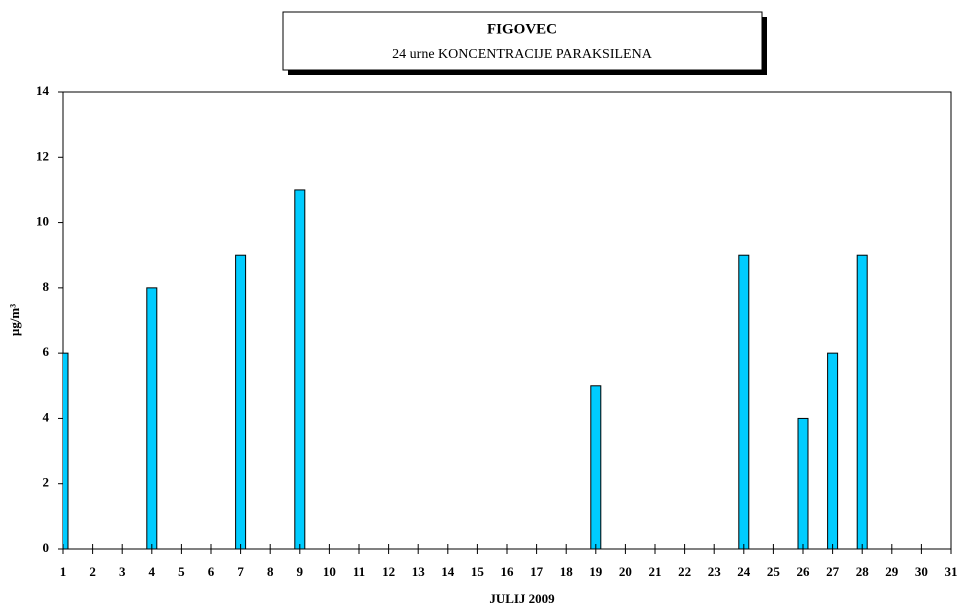 The height and width of the screenshot is (610, 962). Describe the element at coordinates (14, 320) in the screenshot. I see `y-axis-label: µg/m³` at that location.